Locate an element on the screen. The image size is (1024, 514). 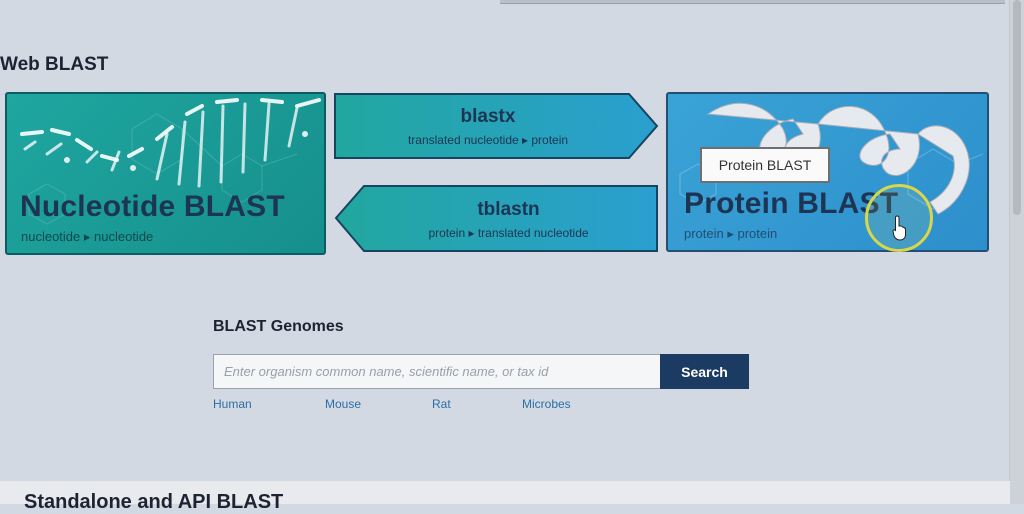
section-title-web-blast: Web BLAST is located at coordinates (54, 64).